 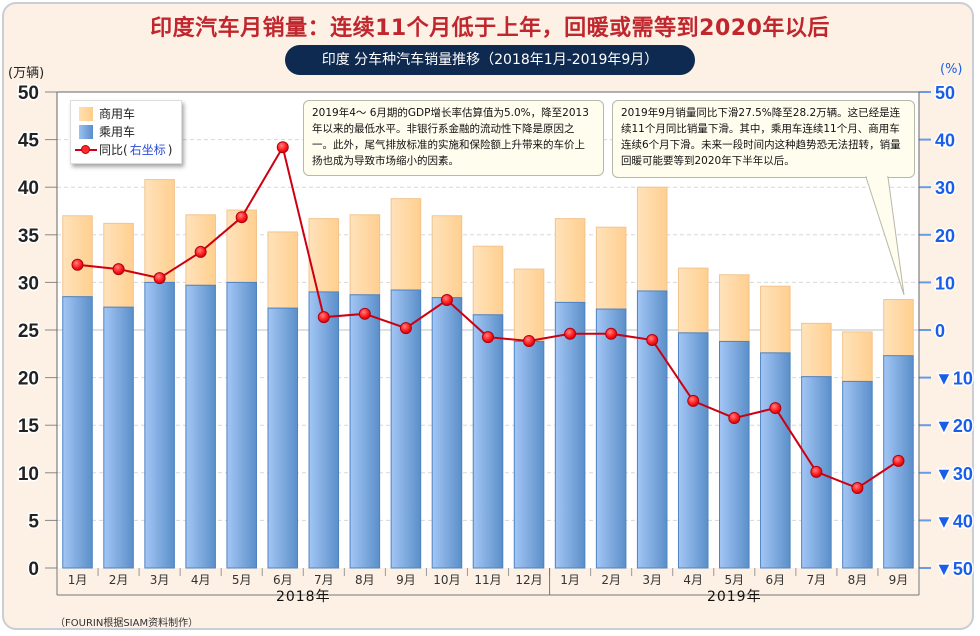 I want to click on left-tick-label: 50, so click(x=28, y=93).